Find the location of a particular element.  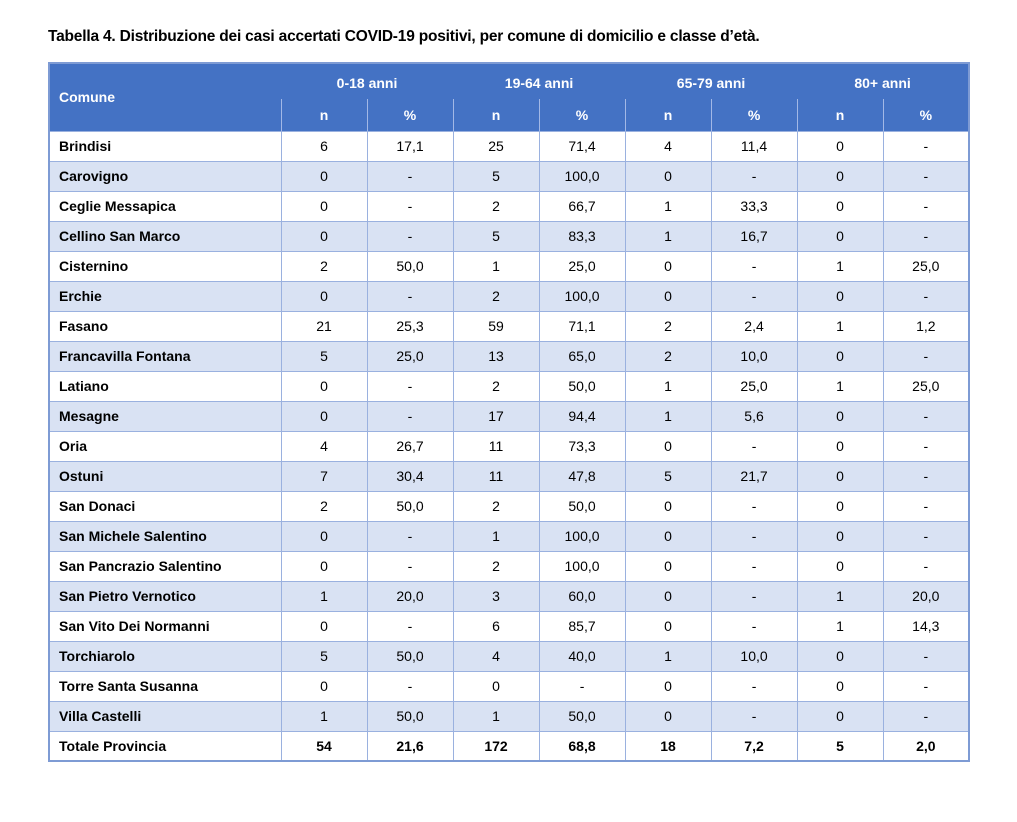

comune-cell: San Pietro Vernotico is located at coordinates (165, 596).